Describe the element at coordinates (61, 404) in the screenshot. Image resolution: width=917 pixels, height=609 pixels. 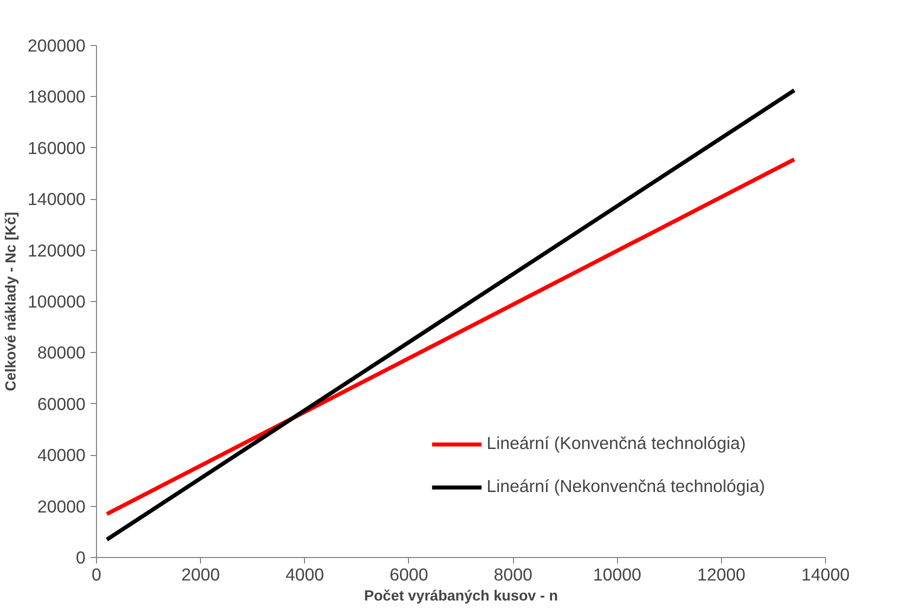
I see `y-tick-label: 60000` at that location.